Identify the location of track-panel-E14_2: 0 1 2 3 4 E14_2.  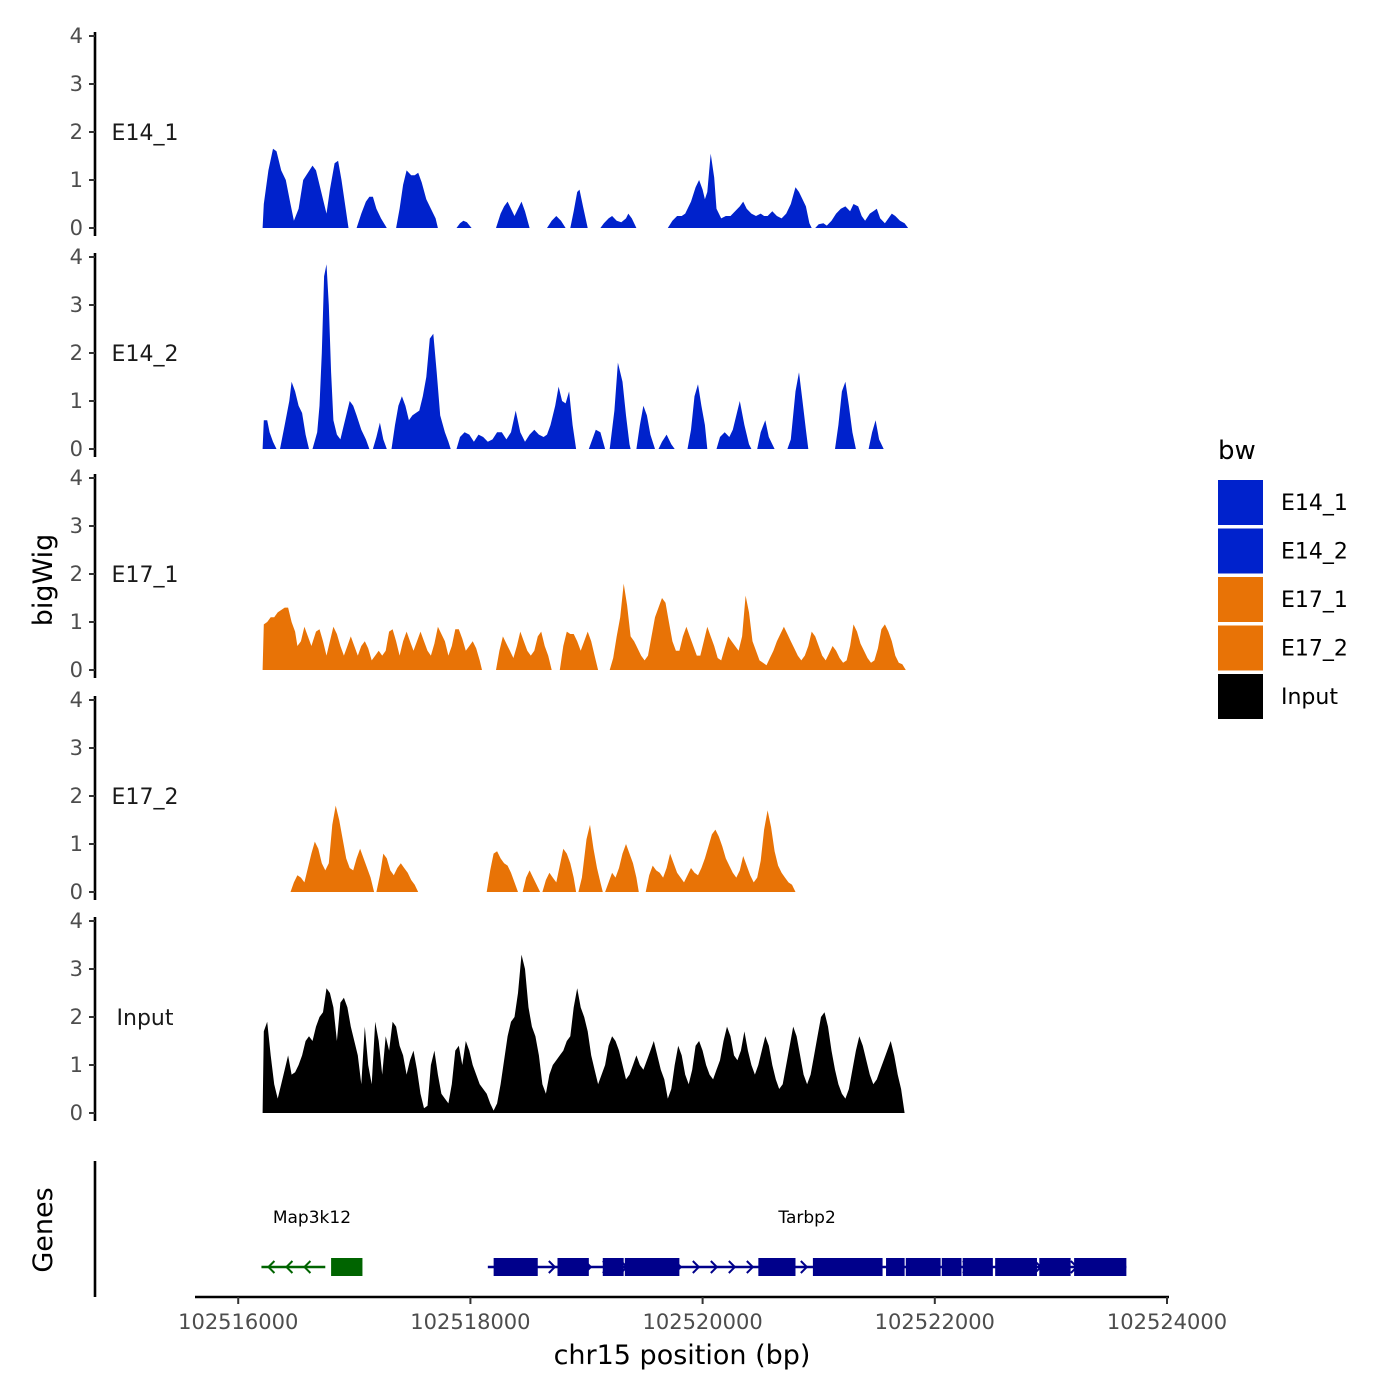
(477, 353).